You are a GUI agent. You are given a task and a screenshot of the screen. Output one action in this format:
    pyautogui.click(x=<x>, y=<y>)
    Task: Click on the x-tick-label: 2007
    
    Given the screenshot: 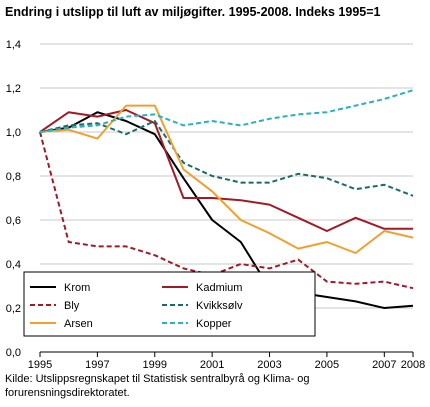 What is the action you would take?
    pyautogui.click(x=384, y=364)
    